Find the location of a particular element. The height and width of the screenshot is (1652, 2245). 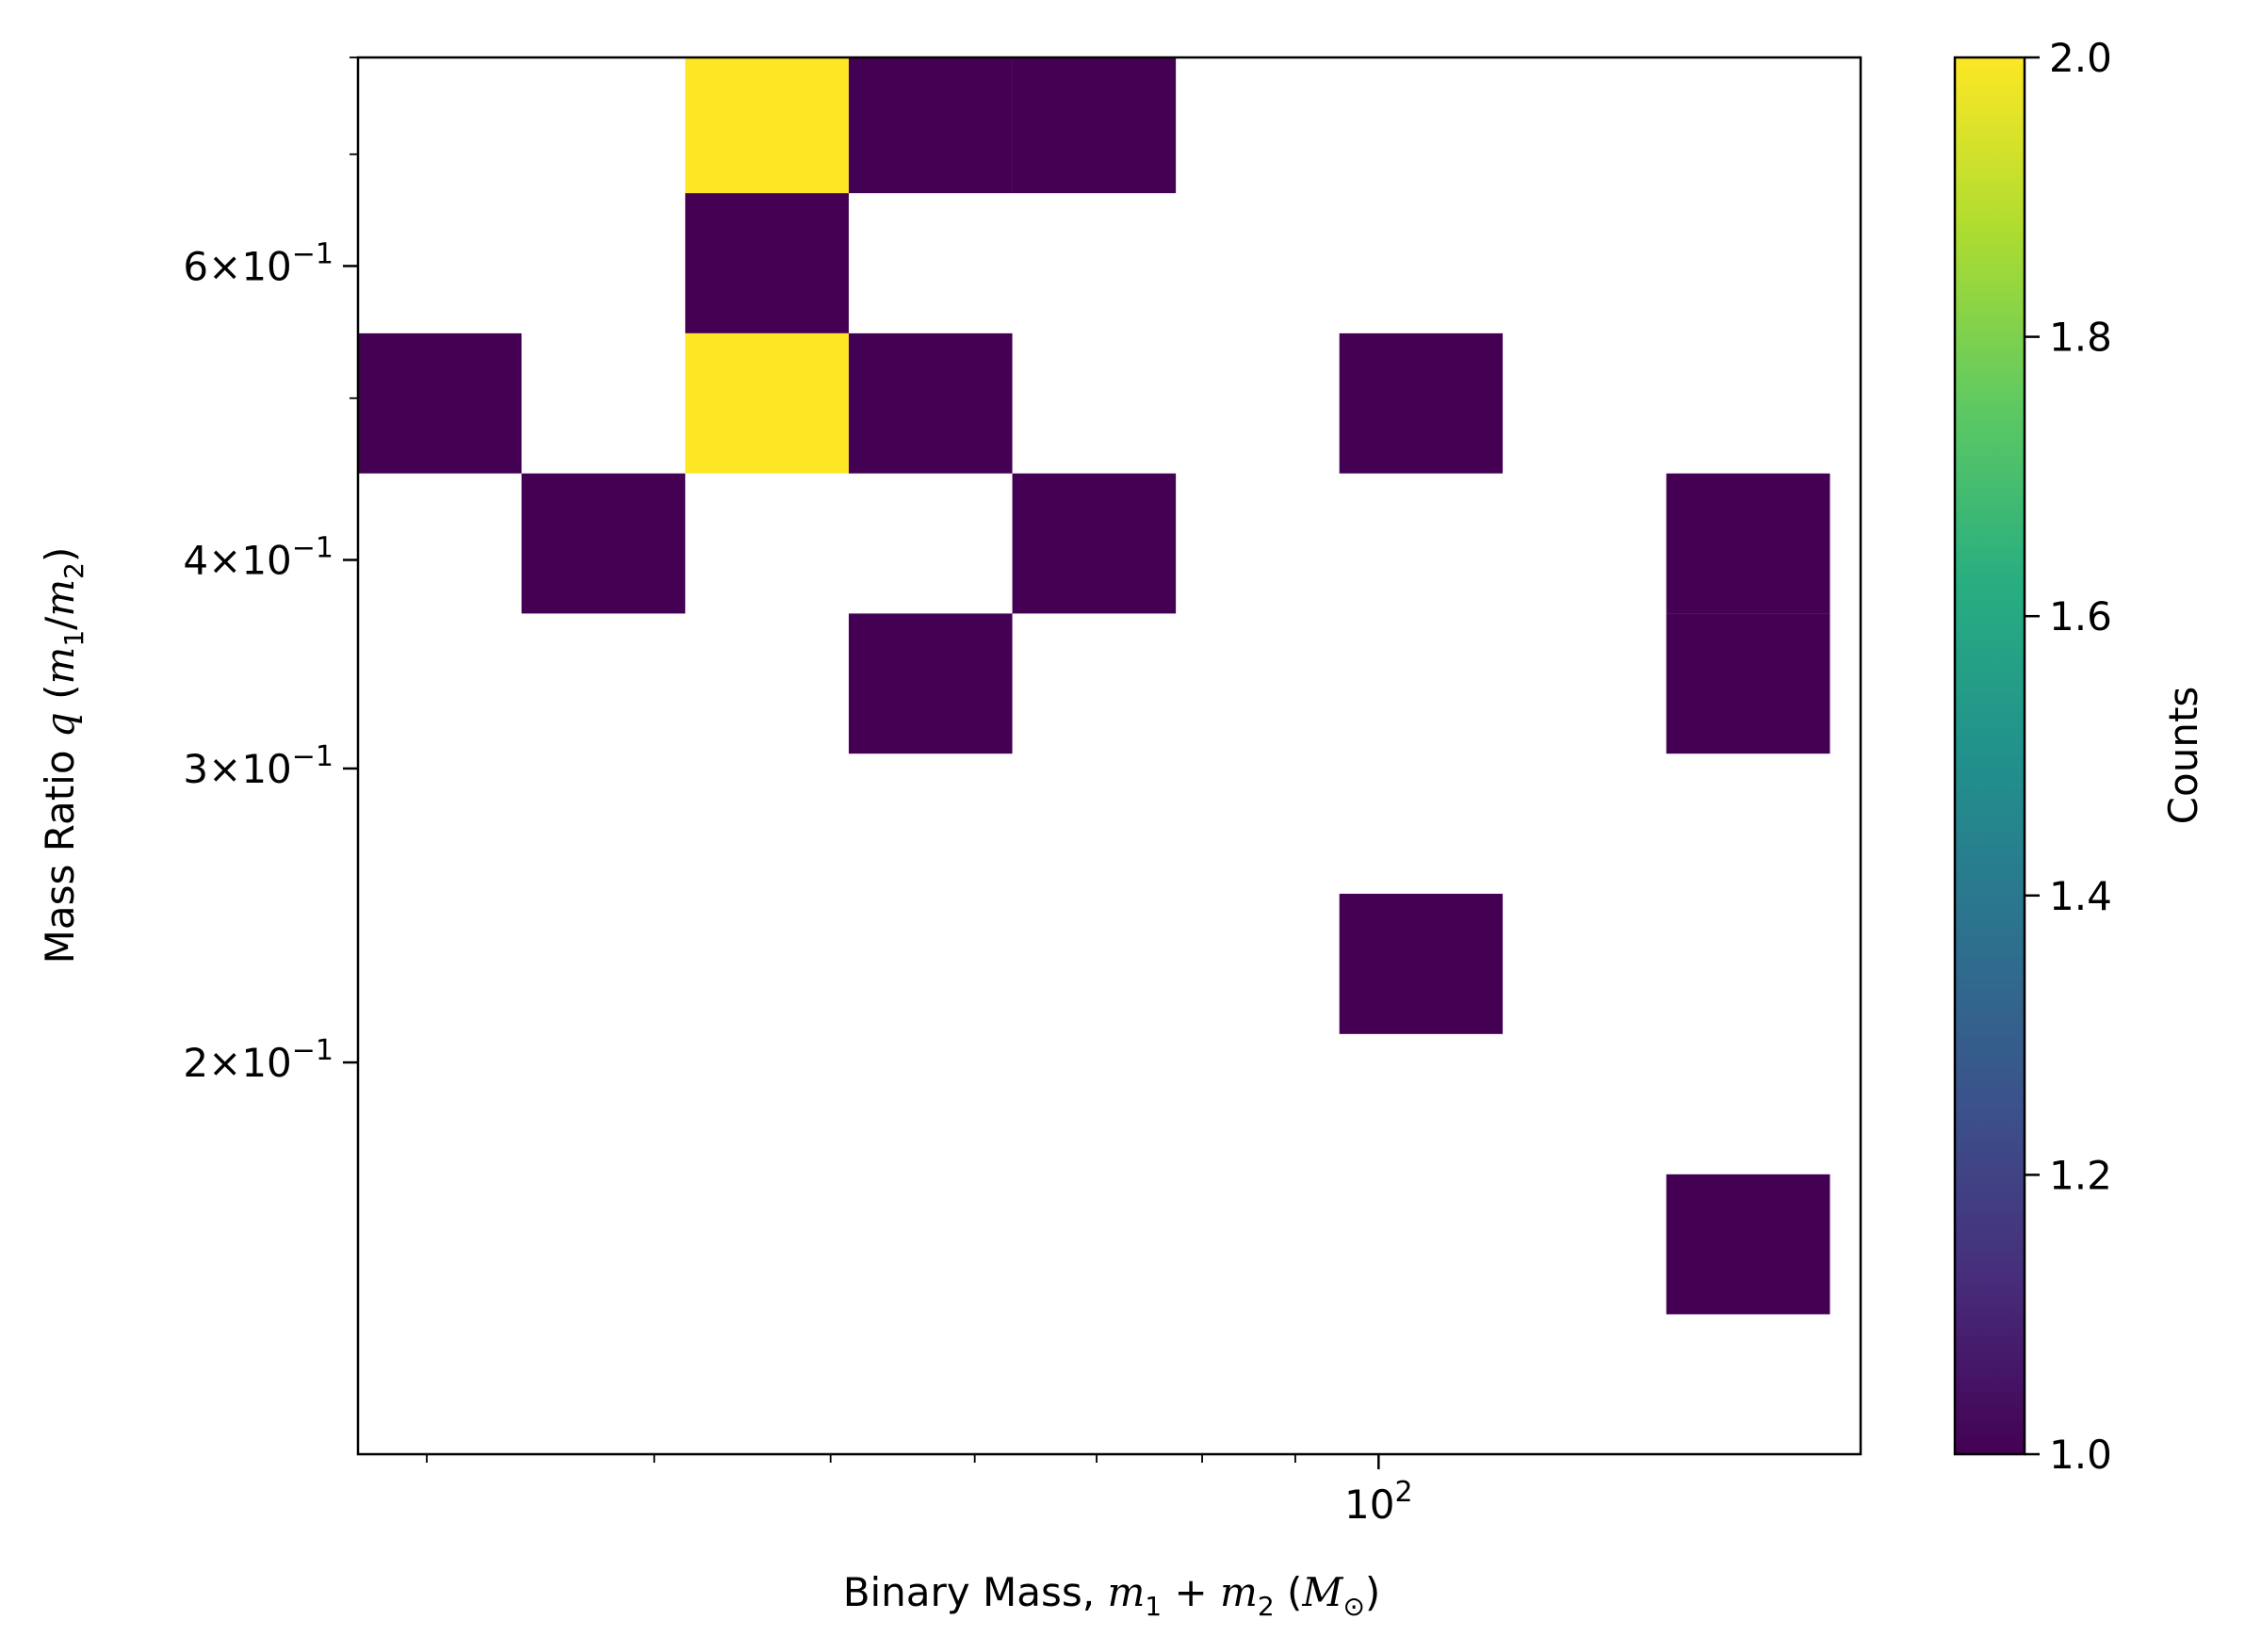

colorbar-tick-label: 1.0 is located at coordinates (2080, 1455).